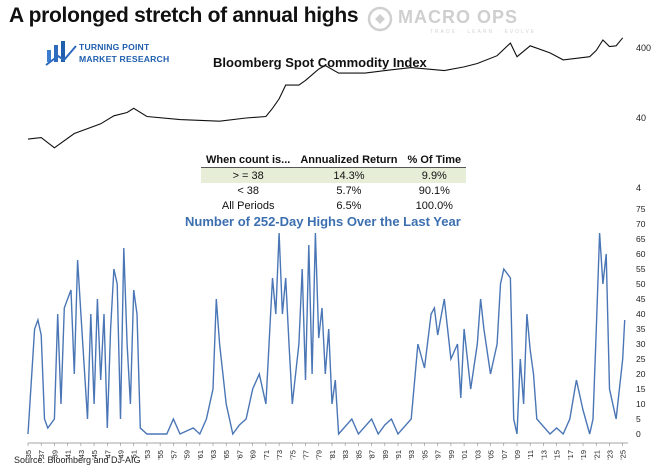 The height and width of the screenshot is (469, 654). Describe the element at coordinates (638, 188) in the screenshot. I see `index-tick-label: 4` at that location.